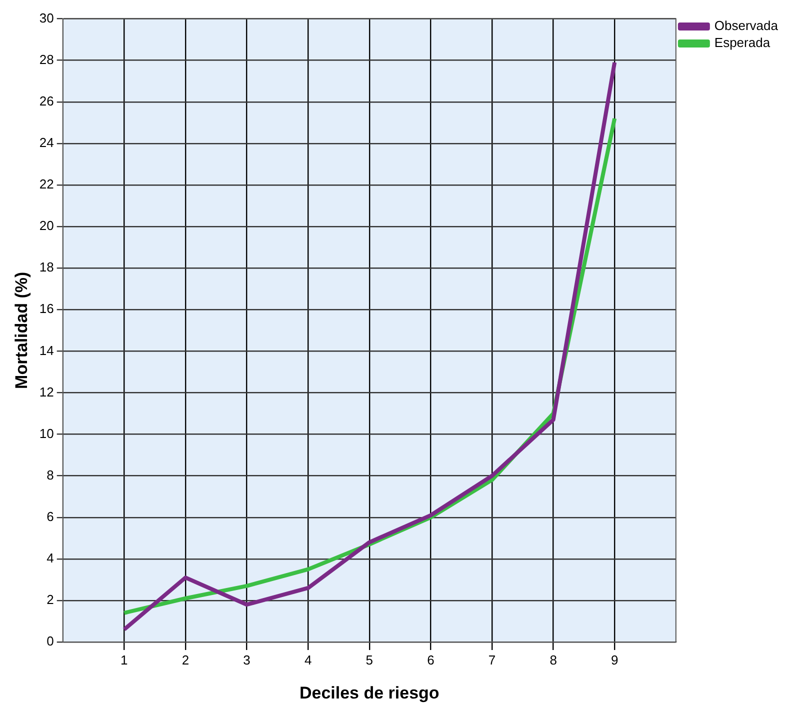  What do you see at coordinates (746, 26) in the screenshot?
I see `legend-label: Observada` at bounding box center [746, 26].